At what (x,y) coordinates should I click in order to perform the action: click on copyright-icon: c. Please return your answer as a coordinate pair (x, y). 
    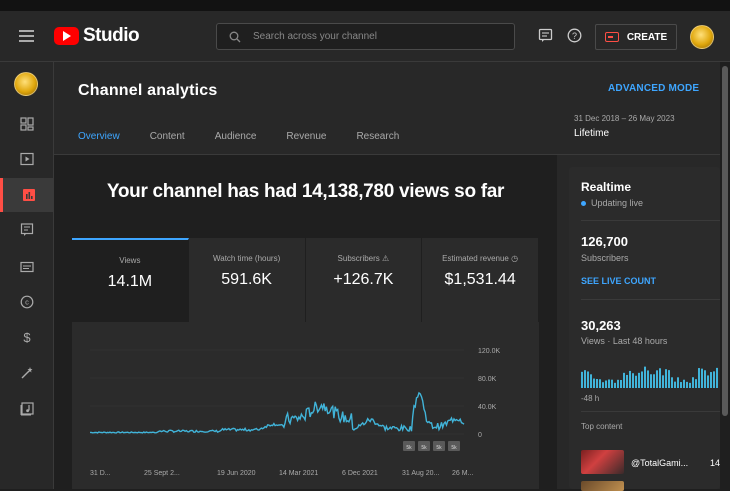
    Looking at the image, I should click on (27, 302).